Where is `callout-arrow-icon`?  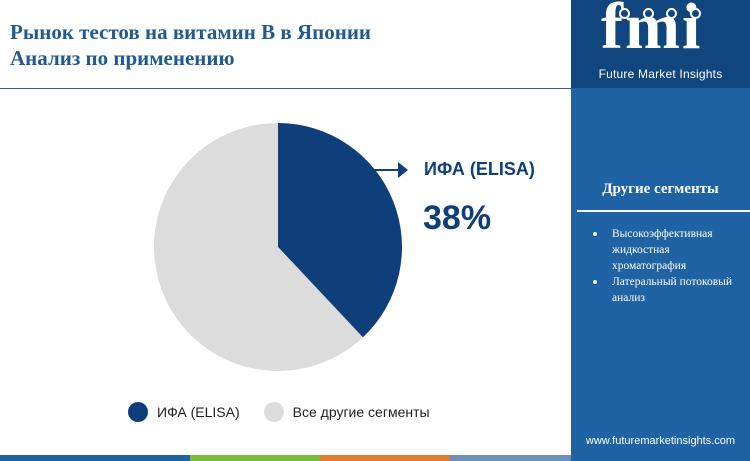
callout-arrow-icon is located at coordinates (389, 170).